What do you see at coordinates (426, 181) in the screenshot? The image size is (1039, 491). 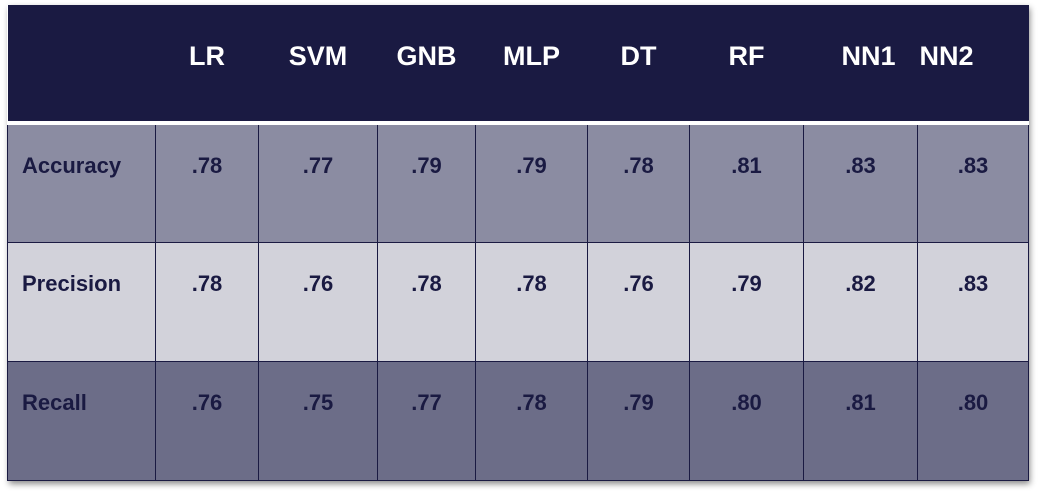 I see `value-cell-accuracy-gnb: .79` at bounding box center [426, 181].